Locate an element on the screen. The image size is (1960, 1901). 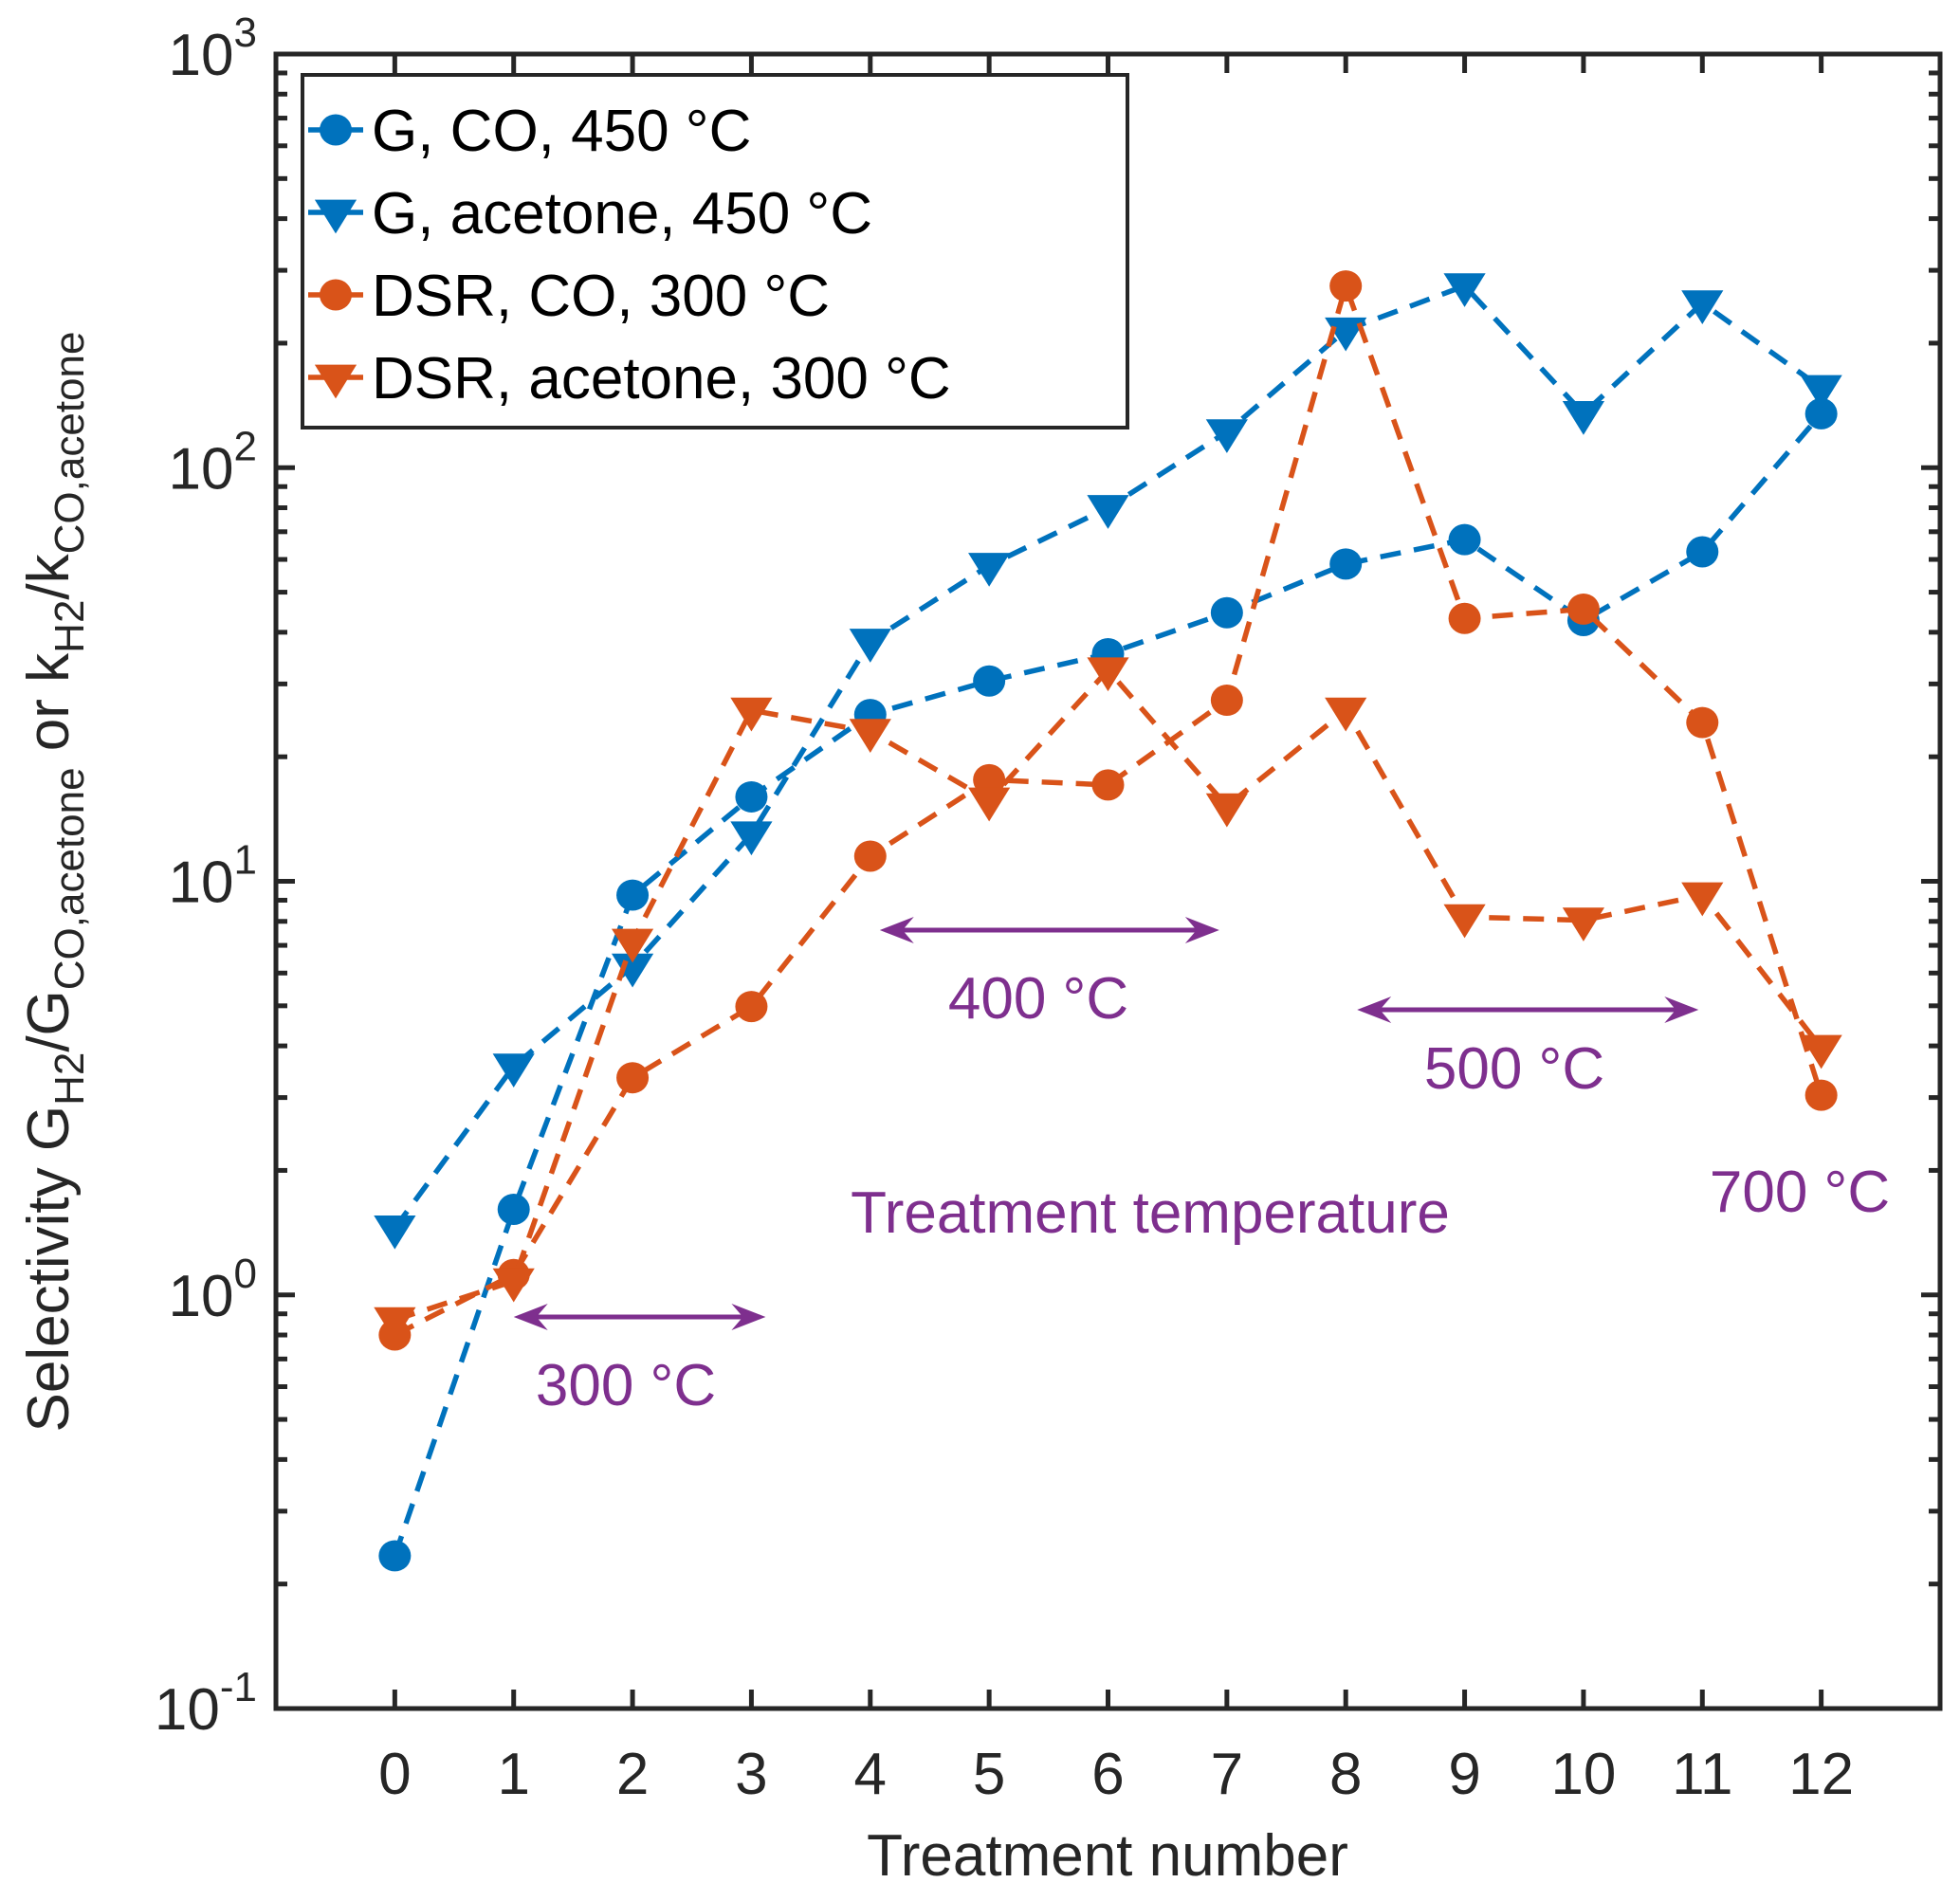
x-tick-label: 10 is located at coordinates (1583, 1774).